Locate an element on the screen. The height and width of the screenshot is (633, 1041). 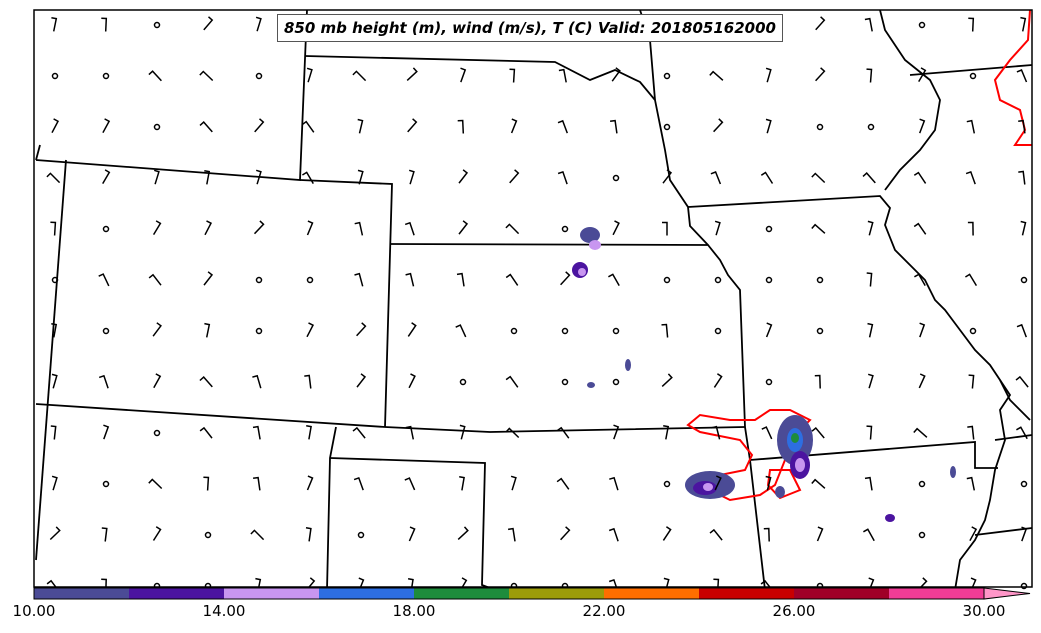
colorbar is located at coordinates (532, 593).